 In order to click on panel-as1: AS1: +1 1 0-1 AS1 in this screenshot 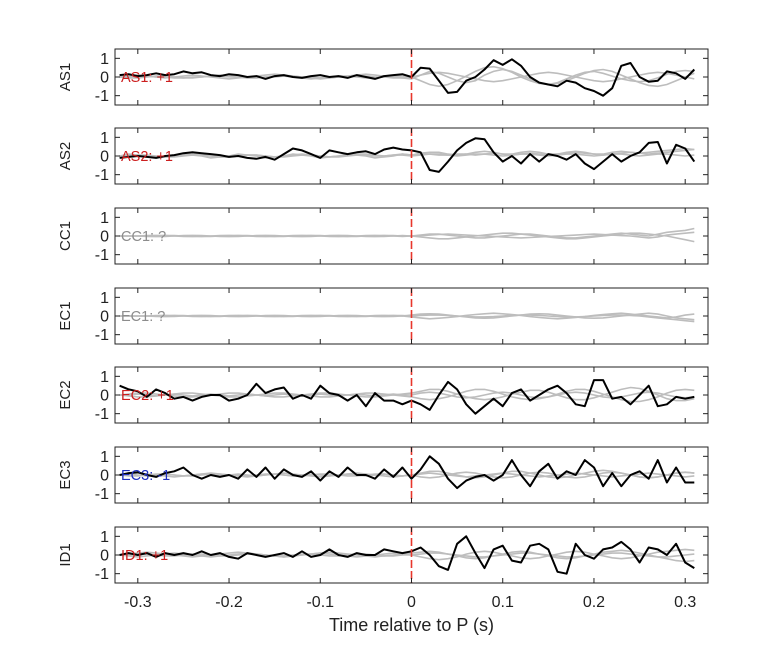, I will do `click(383, 77)`.